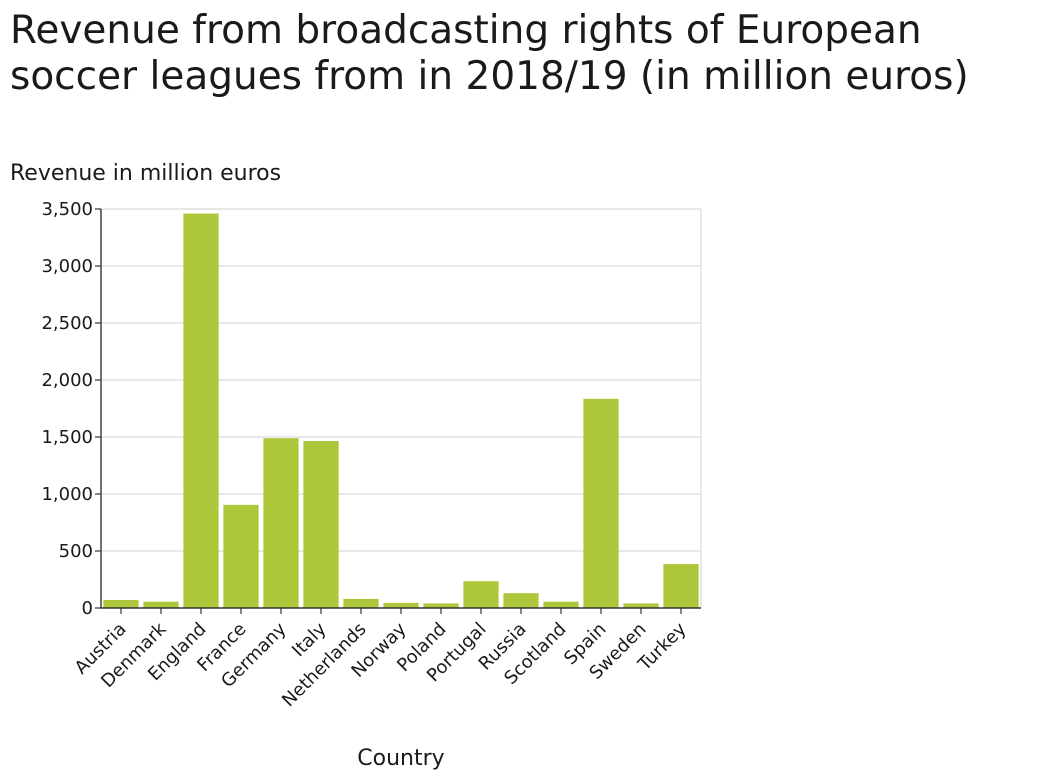  Describe the element at coordinates (67, 409) in the screenshot. I see `y-tick-labels: 0 500 1,000 1,500 2,000 2,500 3,000 3,500` at that location.